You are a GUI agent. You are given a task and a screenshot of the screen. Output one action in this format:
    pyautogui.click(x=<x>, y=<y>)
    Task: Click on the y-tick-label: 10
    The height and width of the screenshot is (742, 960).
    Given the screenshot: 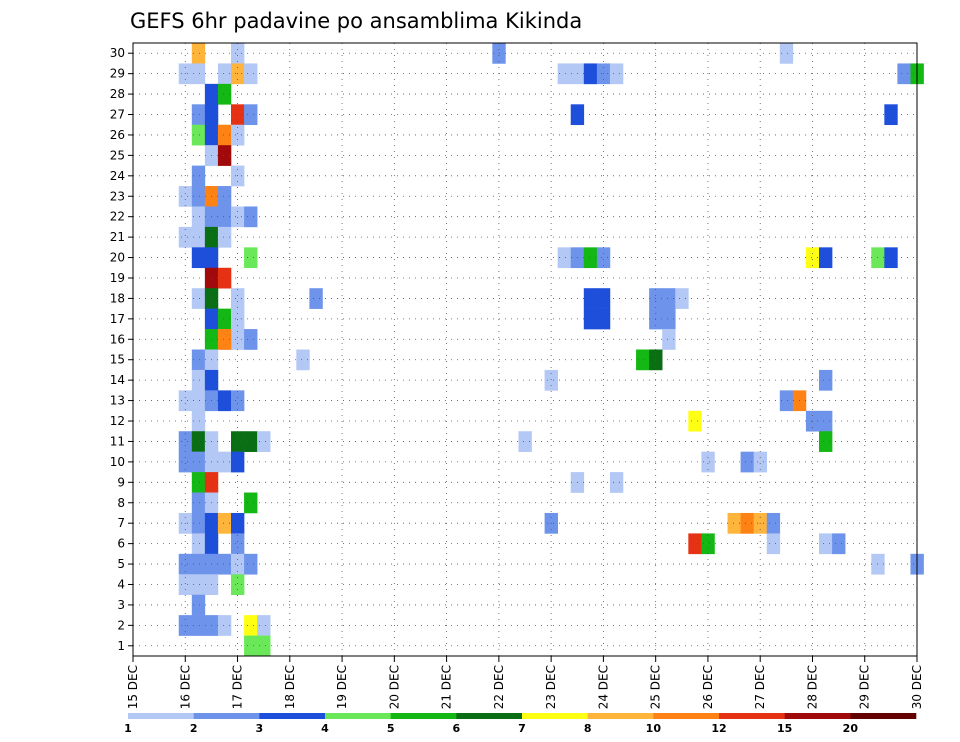 What is the action you would take?
    pyautogui.click(x=117, y=462)
    